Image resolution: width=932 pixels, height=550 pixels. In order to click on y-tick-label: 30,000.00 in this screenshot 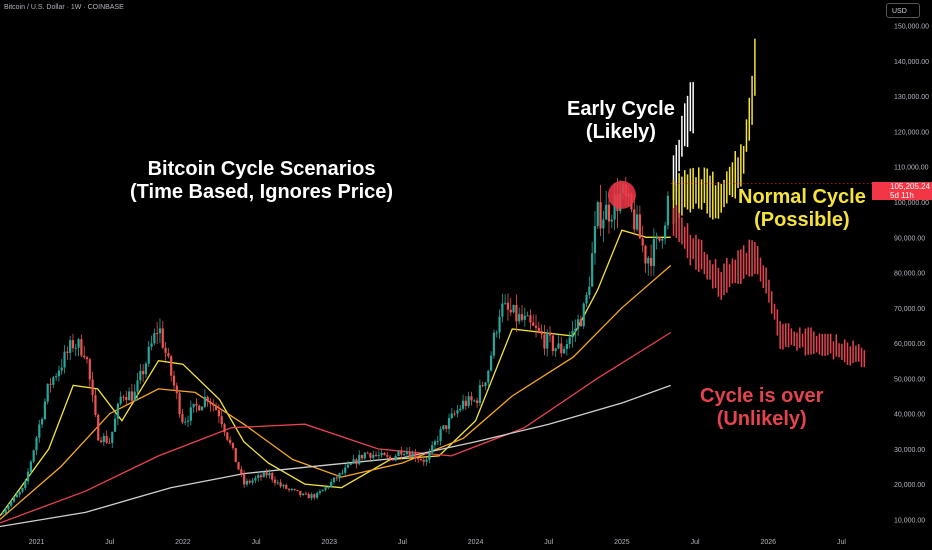, I will do `click(909, 450)`.